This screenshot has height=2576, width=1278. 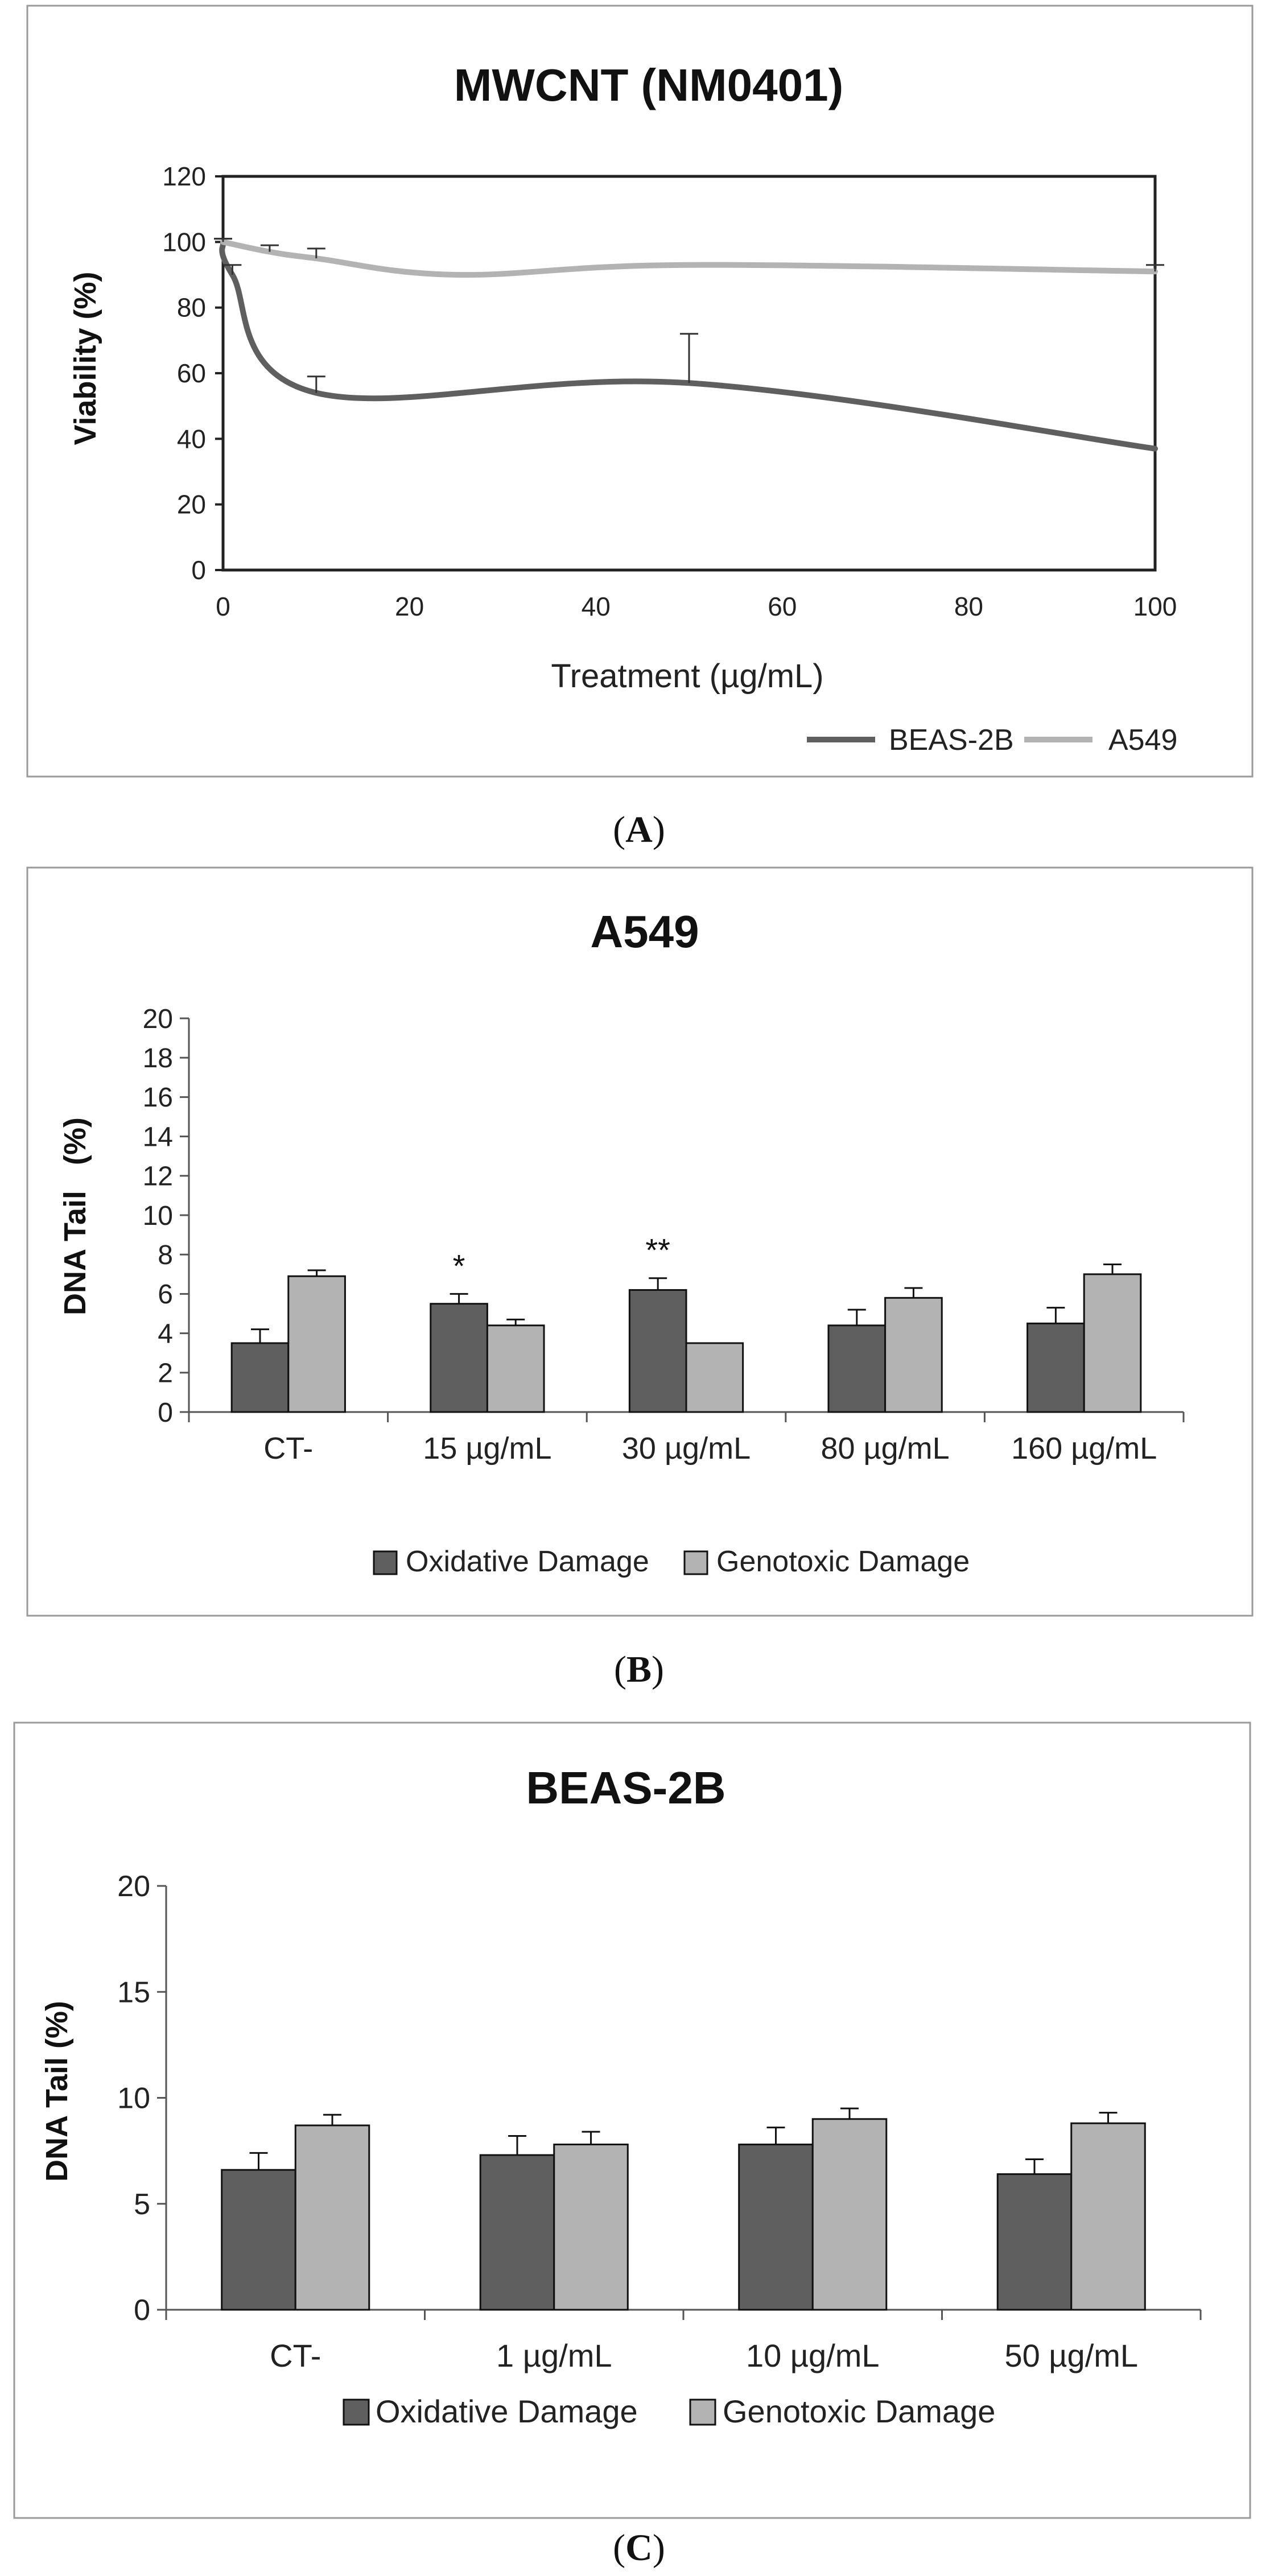 What do you see at coordinates (223, 607) in the screenshot?
I see `x-tick-label-a: 0` at bounding box center [223, 607].